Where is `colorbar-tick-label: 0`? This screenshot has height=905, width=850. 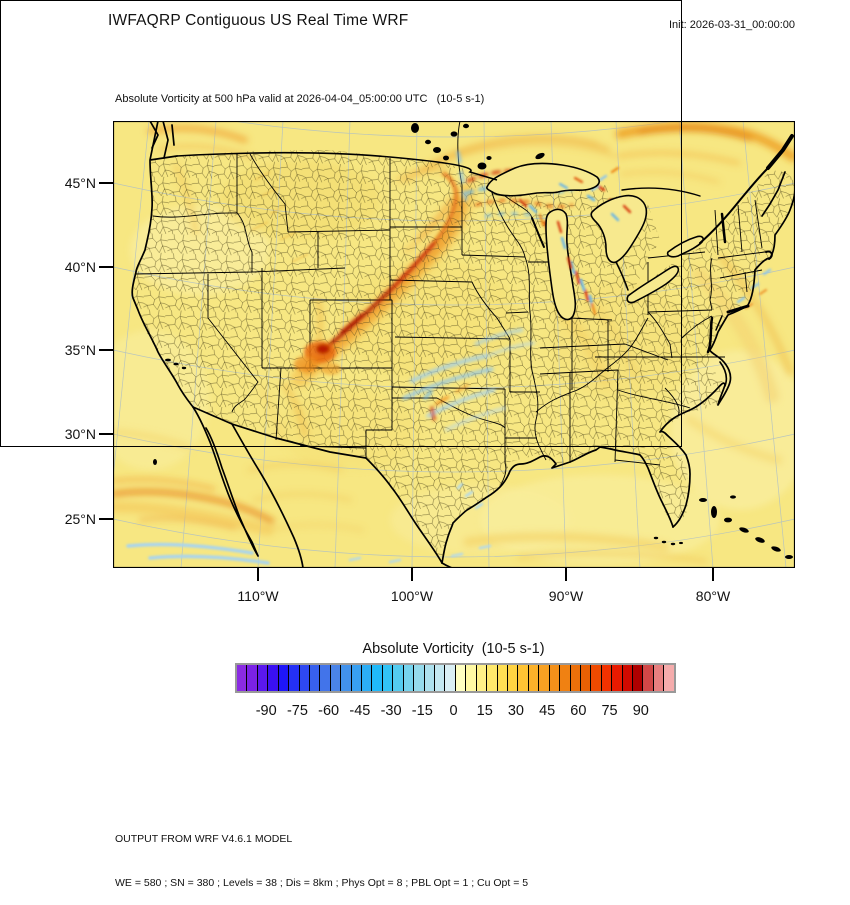 colorbar-tick-label: 0 is located at coordinates (453, 711).